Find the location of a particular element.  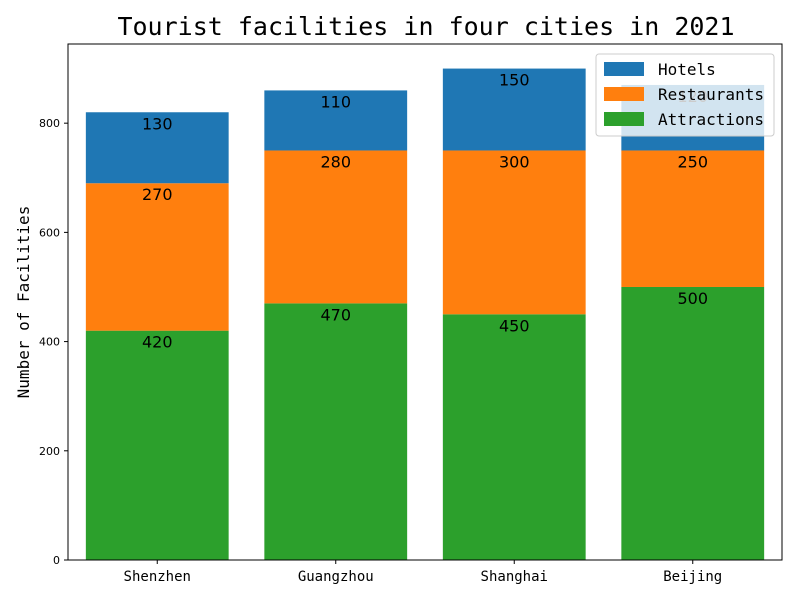

legend-label-attractions: Attractions is located at coordinates (711, 119).